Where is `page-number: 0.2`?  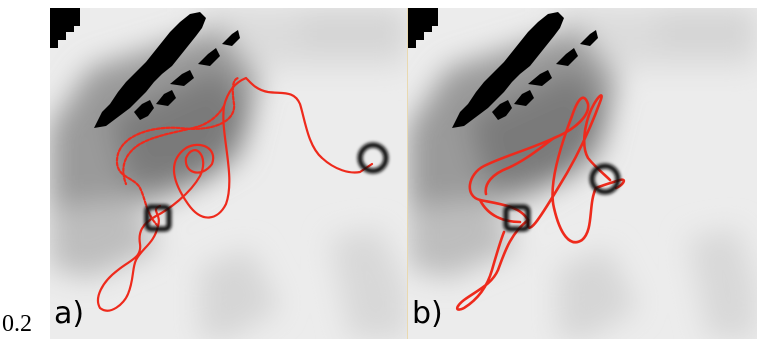 page-number: 0.2 is located at coordinates (17, 324).